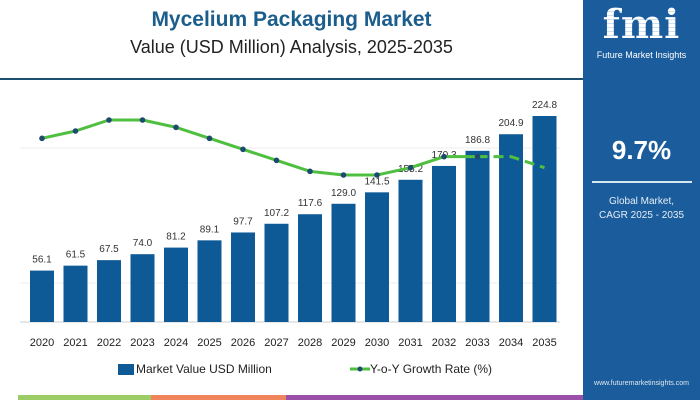  I want to click on growth-point-2026, so click(243, 149).